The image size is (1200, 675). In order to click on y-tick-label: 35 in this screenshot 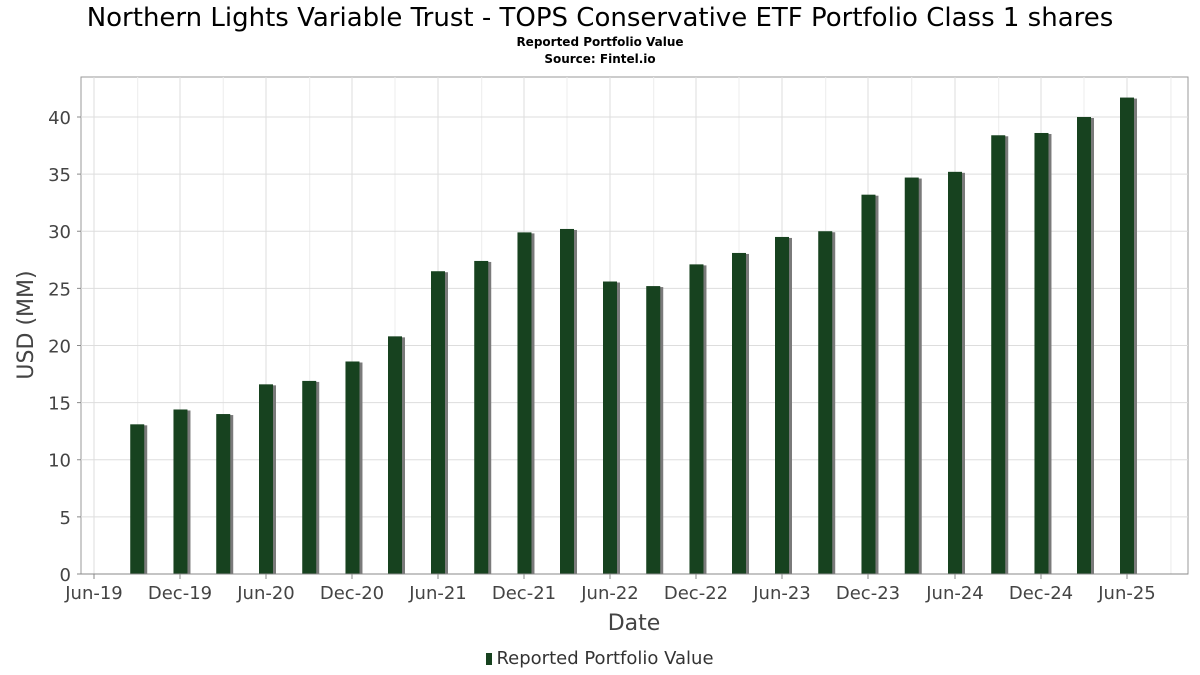, I will do `click(59, 175)`.